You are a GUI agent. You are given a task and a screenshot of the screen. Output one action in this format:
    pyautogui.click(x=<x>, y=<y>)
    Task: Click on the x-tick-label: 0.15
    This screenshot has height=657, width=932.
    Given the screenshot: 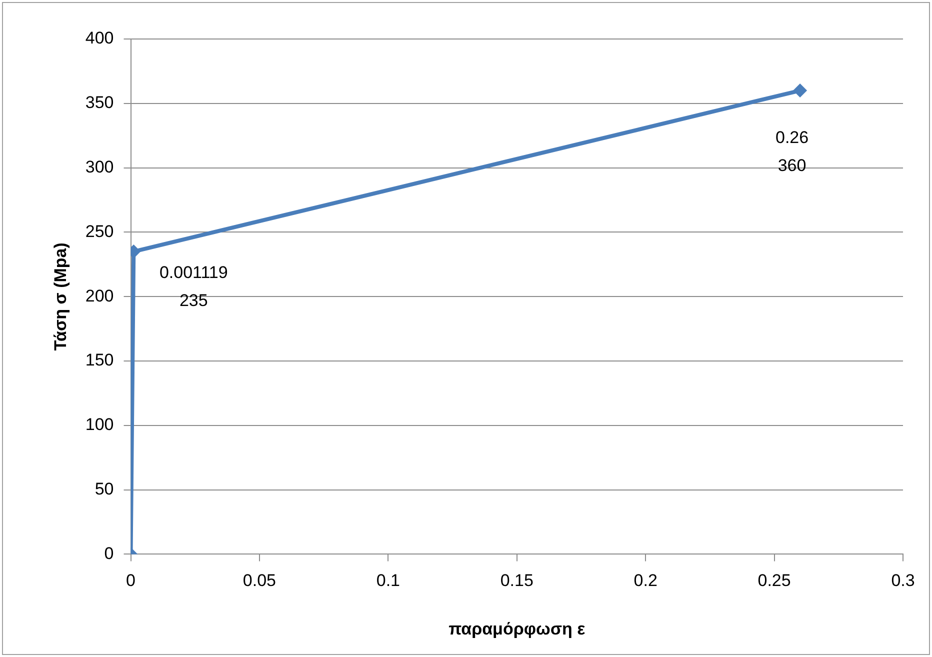 What is the action you would take?
    pyautogui.click(x=517, y=580)
    